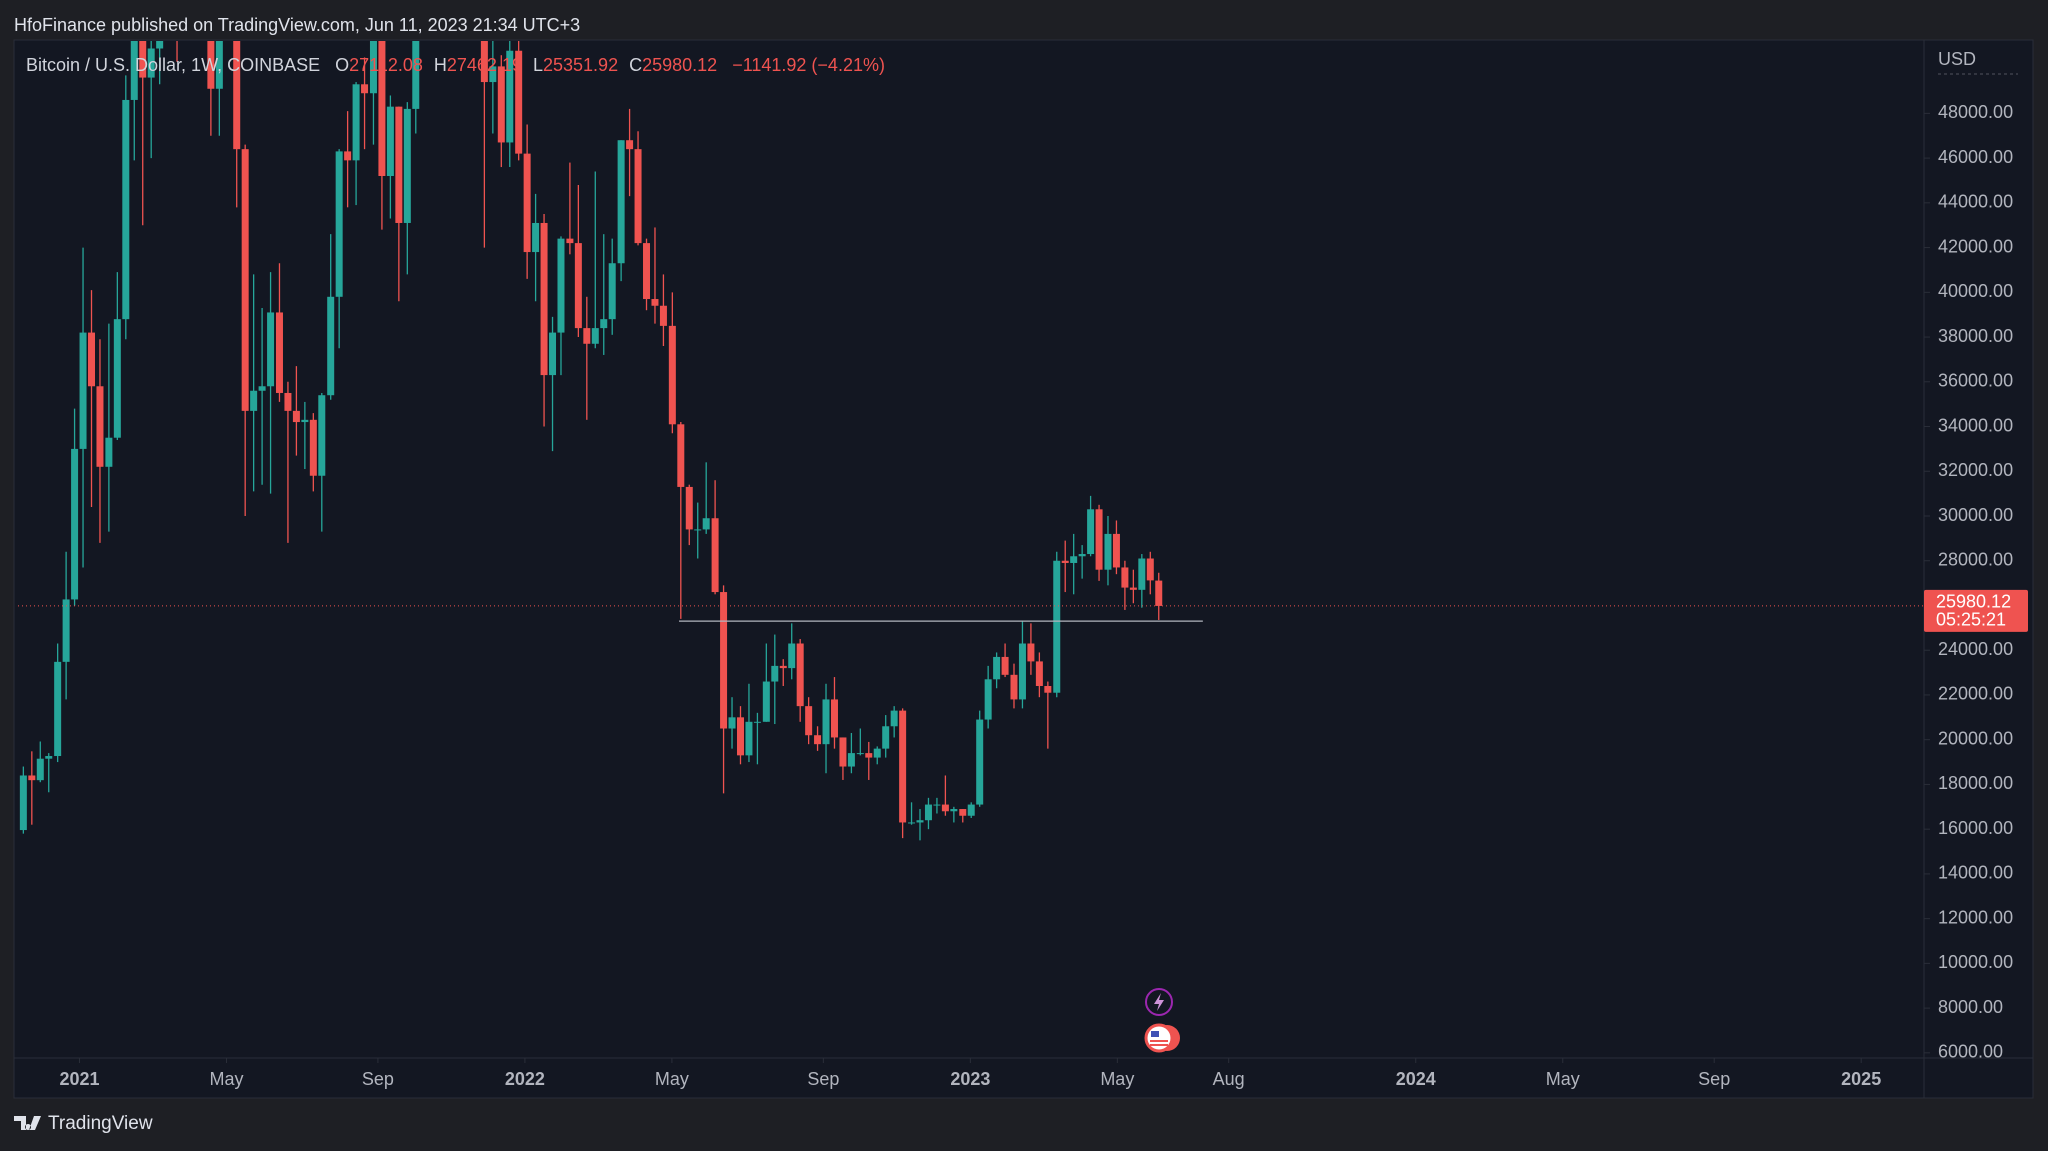  I want to click on event-icons, so click(1162, 1020).